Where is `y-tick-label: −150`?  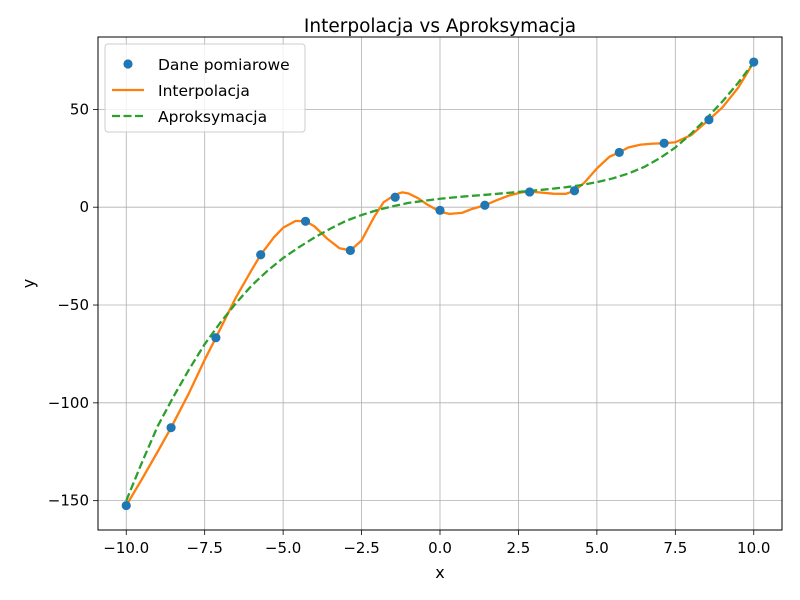 y-tick-label: −150 is located at coordinates (68, 501).